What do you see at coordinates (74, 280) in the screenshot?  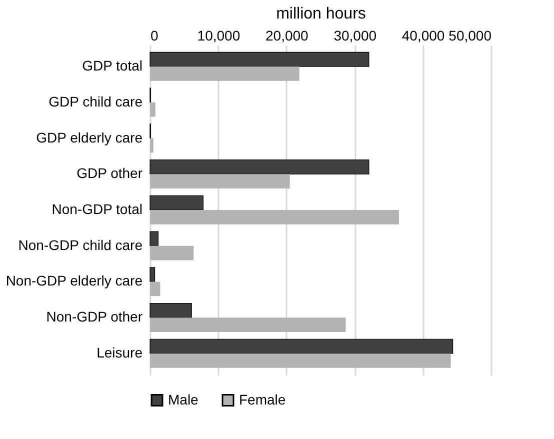 I see `y-tick-label: Non-GDP elderly care` at bounding box center [74, 280].